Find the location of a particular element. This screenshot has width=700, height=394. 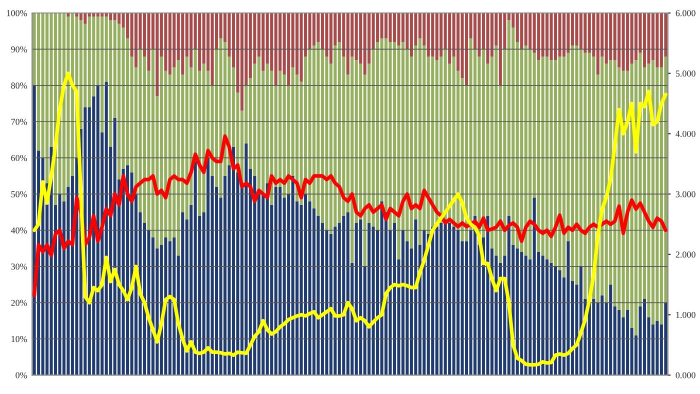

y2-tick-label: 1.000 is located at coordinates (686, 315).